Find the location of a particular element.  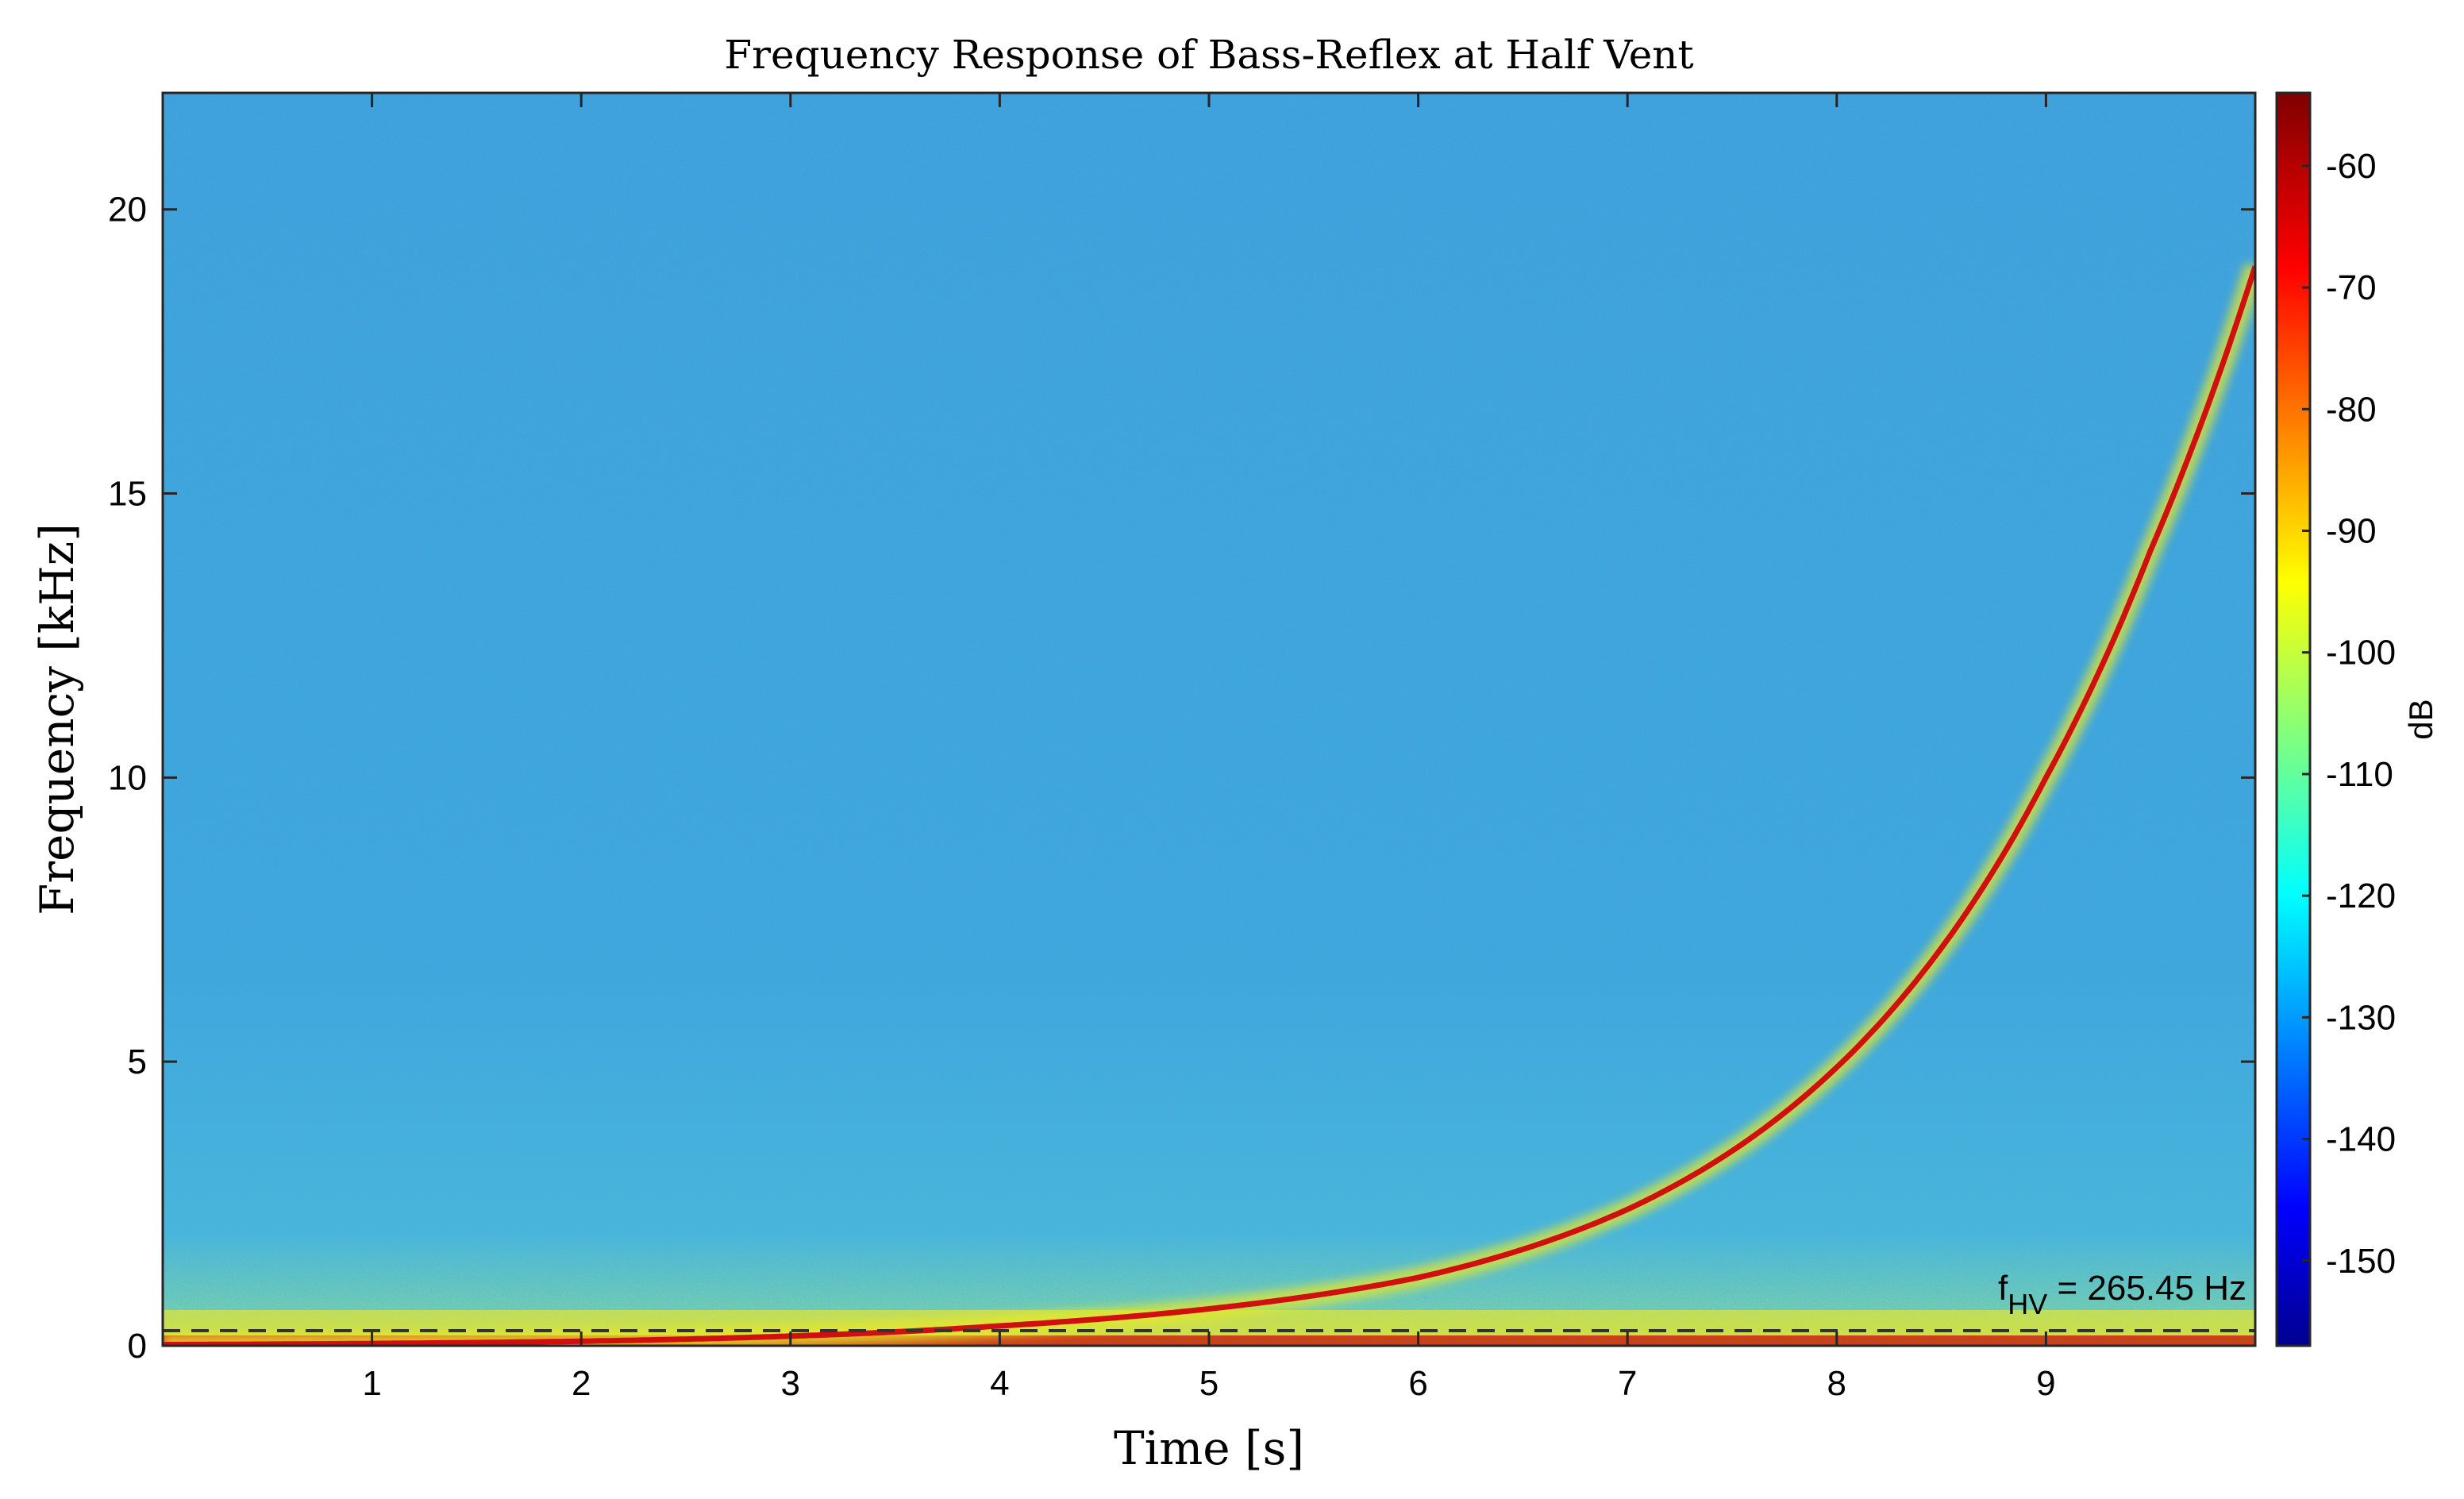

annotation-value: = 265.45 Hz is located at coordinates (2146, 1288).